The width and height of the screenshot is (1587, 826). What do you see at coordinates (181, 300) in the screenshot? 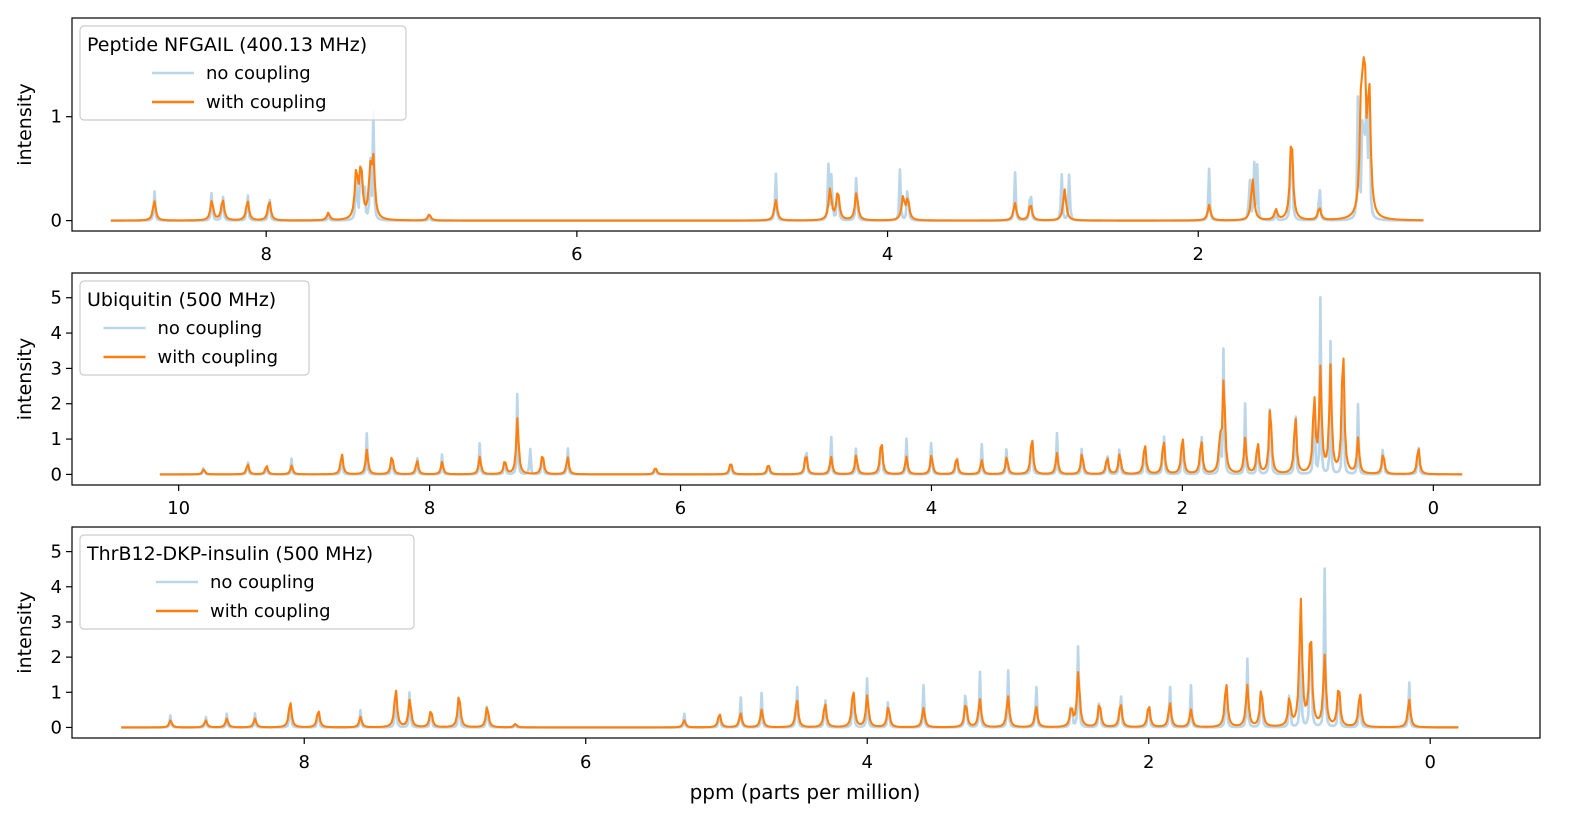
I see `legend-title: Ubiquitin (500 MHz)` at bounding box center [181, 300].